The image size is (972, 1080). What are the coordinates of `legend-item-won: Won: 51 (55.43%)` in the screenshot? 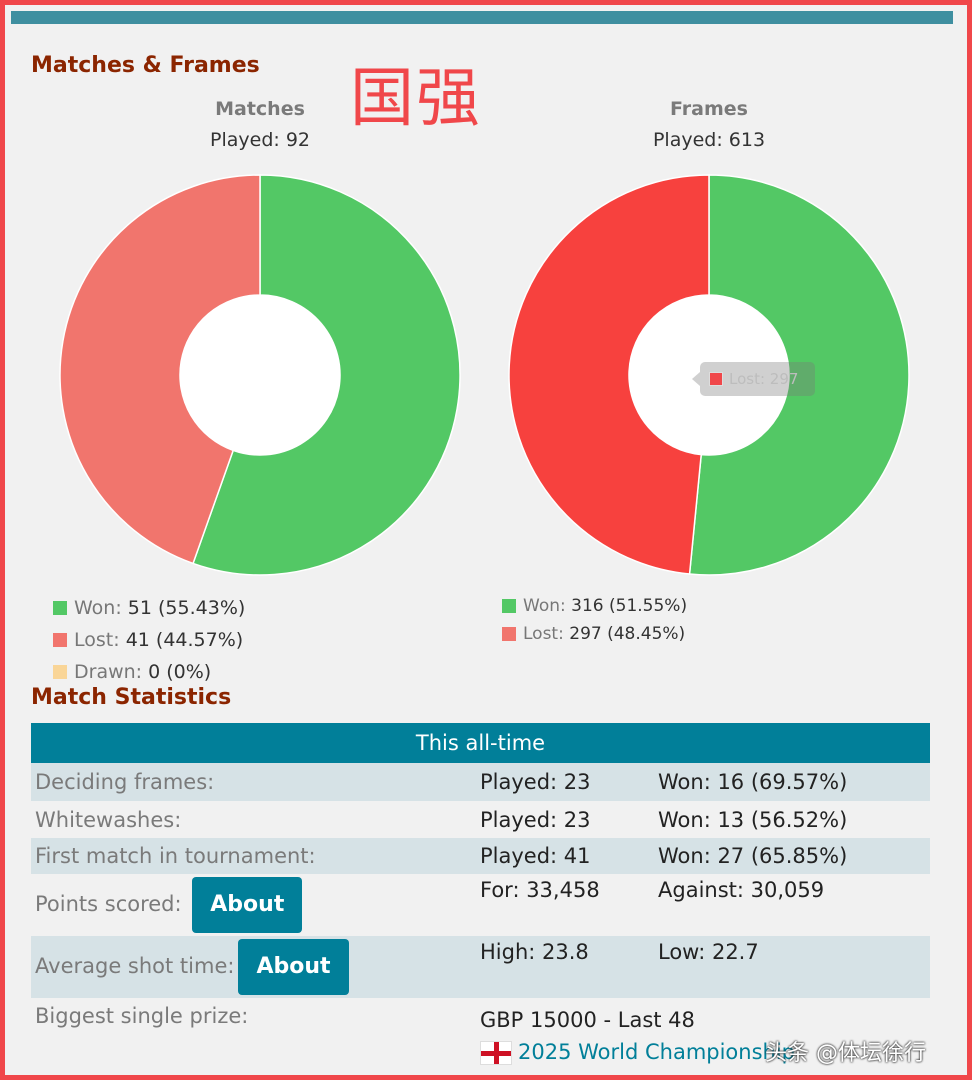 It's located at (149, 608).